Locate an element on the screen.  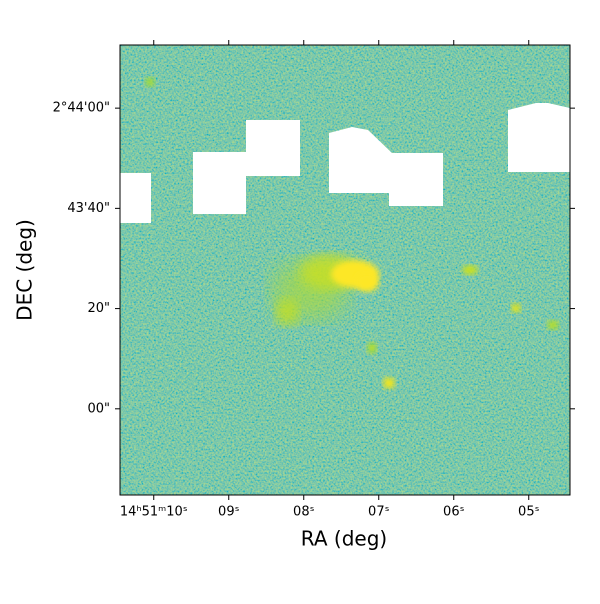
x-tick-label: 05ˢ is located at coordinates (529, 512).